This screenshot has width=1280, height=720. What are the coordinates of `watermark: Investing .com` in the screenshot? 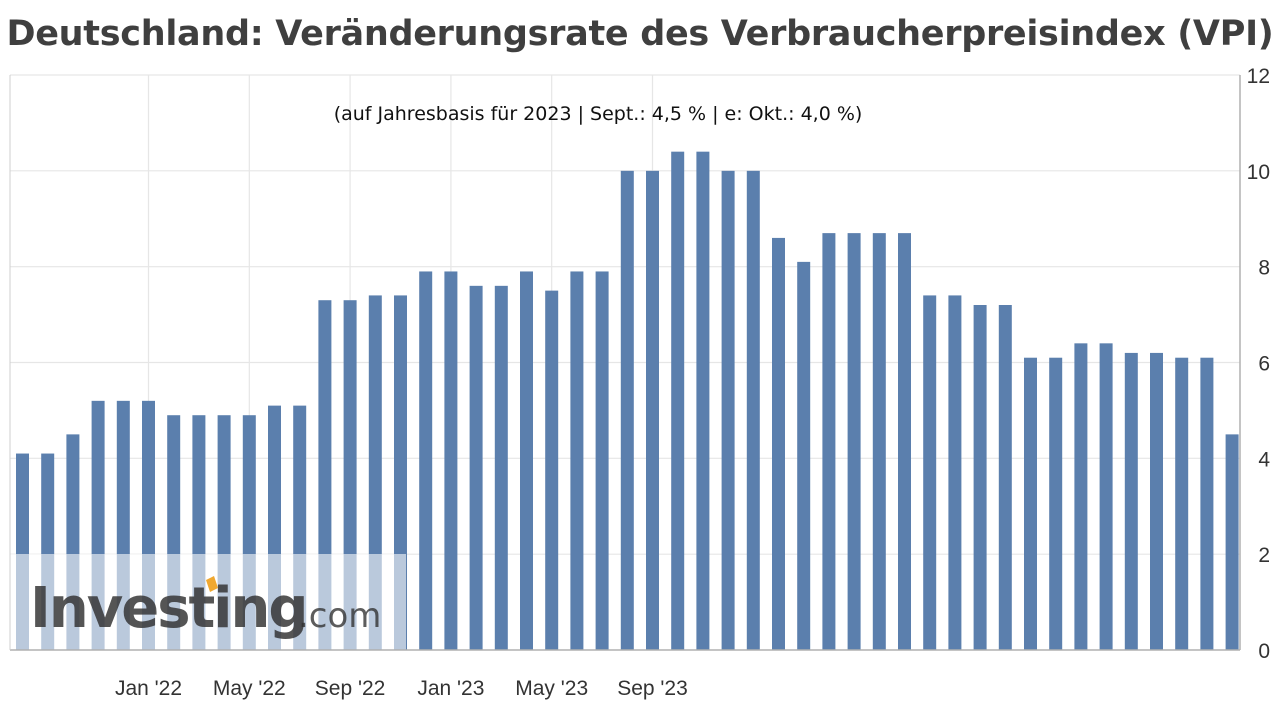 It's located at (208, 602).